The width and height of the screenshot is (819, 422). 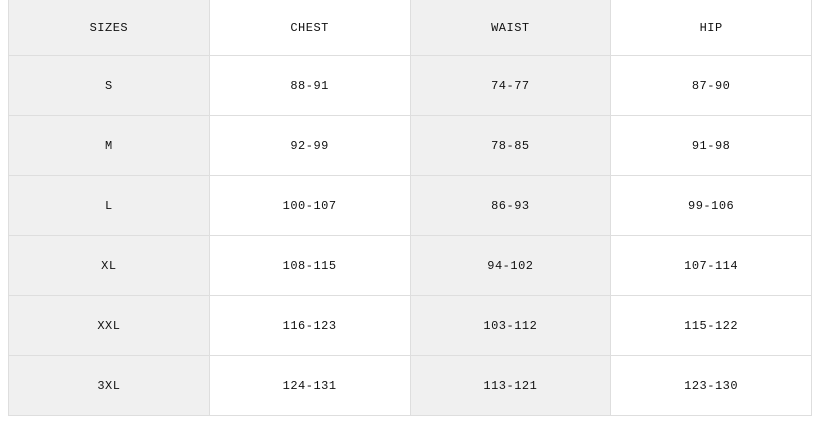 I want to click on table-cell: 86-93, so click(x=510, y=205).